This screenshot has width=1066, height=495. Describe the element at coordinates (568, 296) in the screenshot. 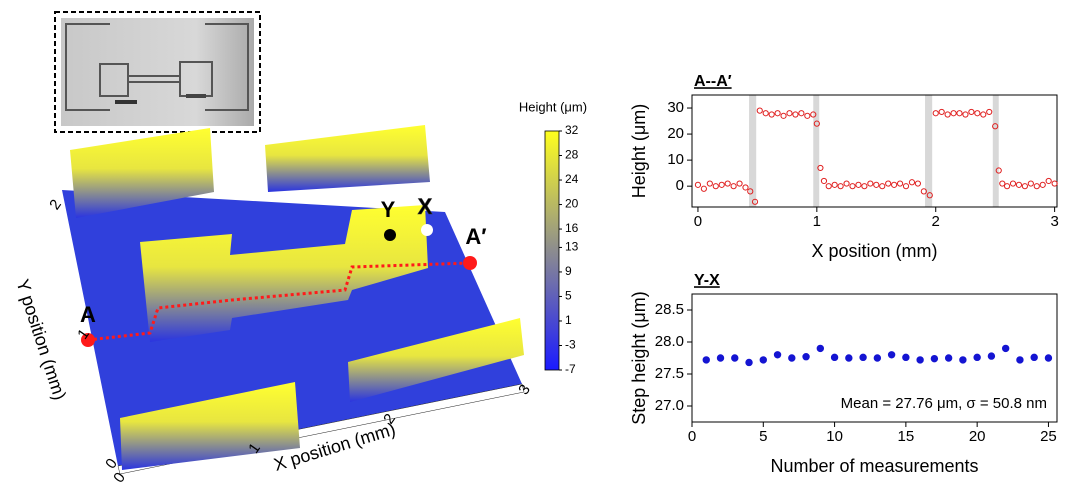

I see `colorbar-tick-label: 5` at that location.